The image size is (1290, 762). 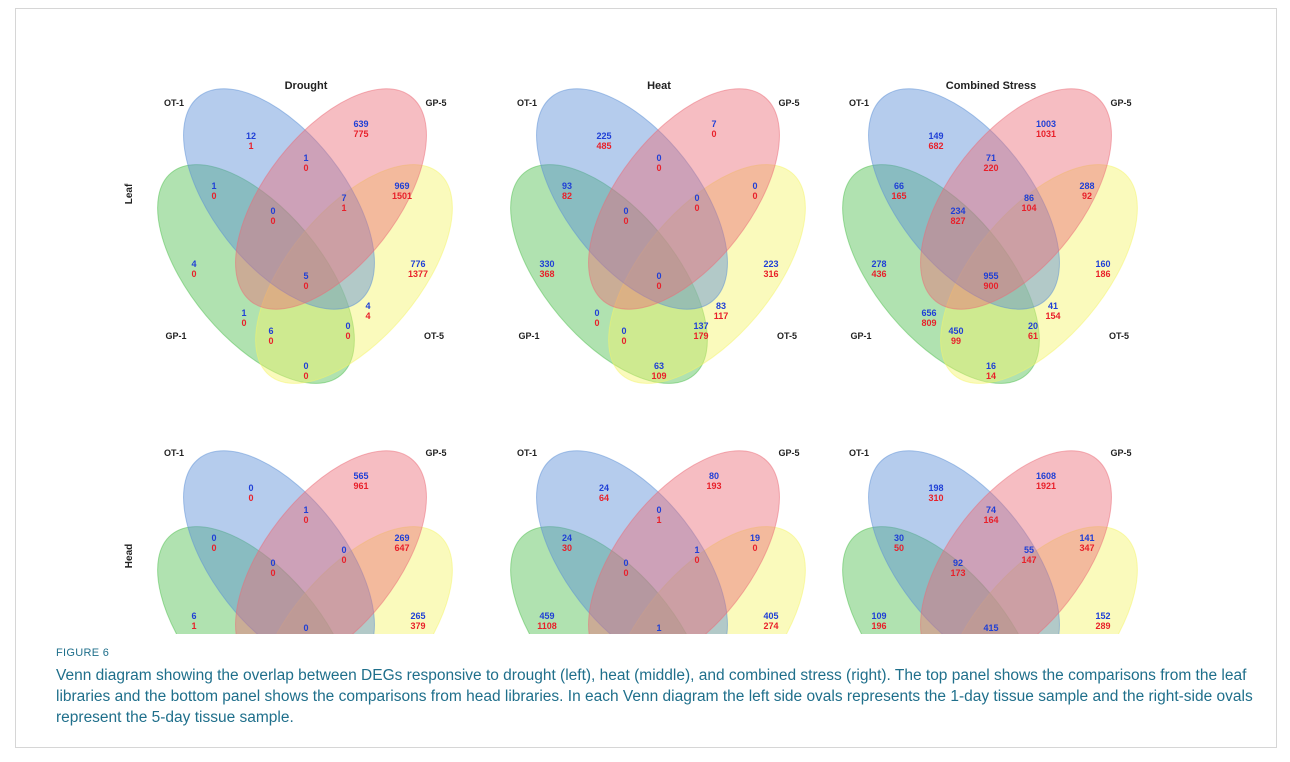 What do you see at coordinates (567, 186) in the screenshot?
I see `region-count: 93` at bounding box center [567, 186].